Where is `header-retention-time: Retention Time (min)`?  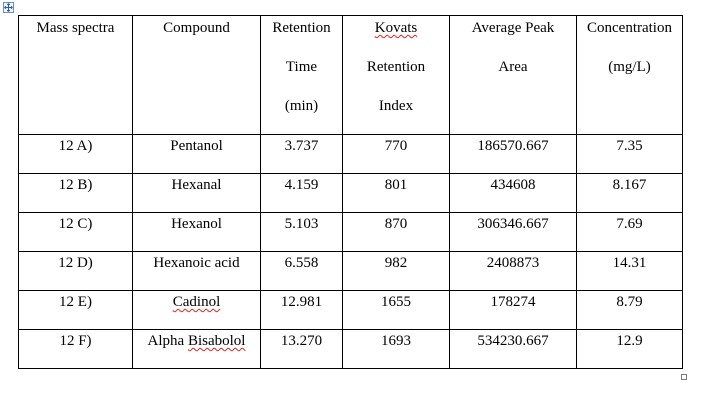
header-retention-time: Retention Time (min) is located at coordinates (301, 75).